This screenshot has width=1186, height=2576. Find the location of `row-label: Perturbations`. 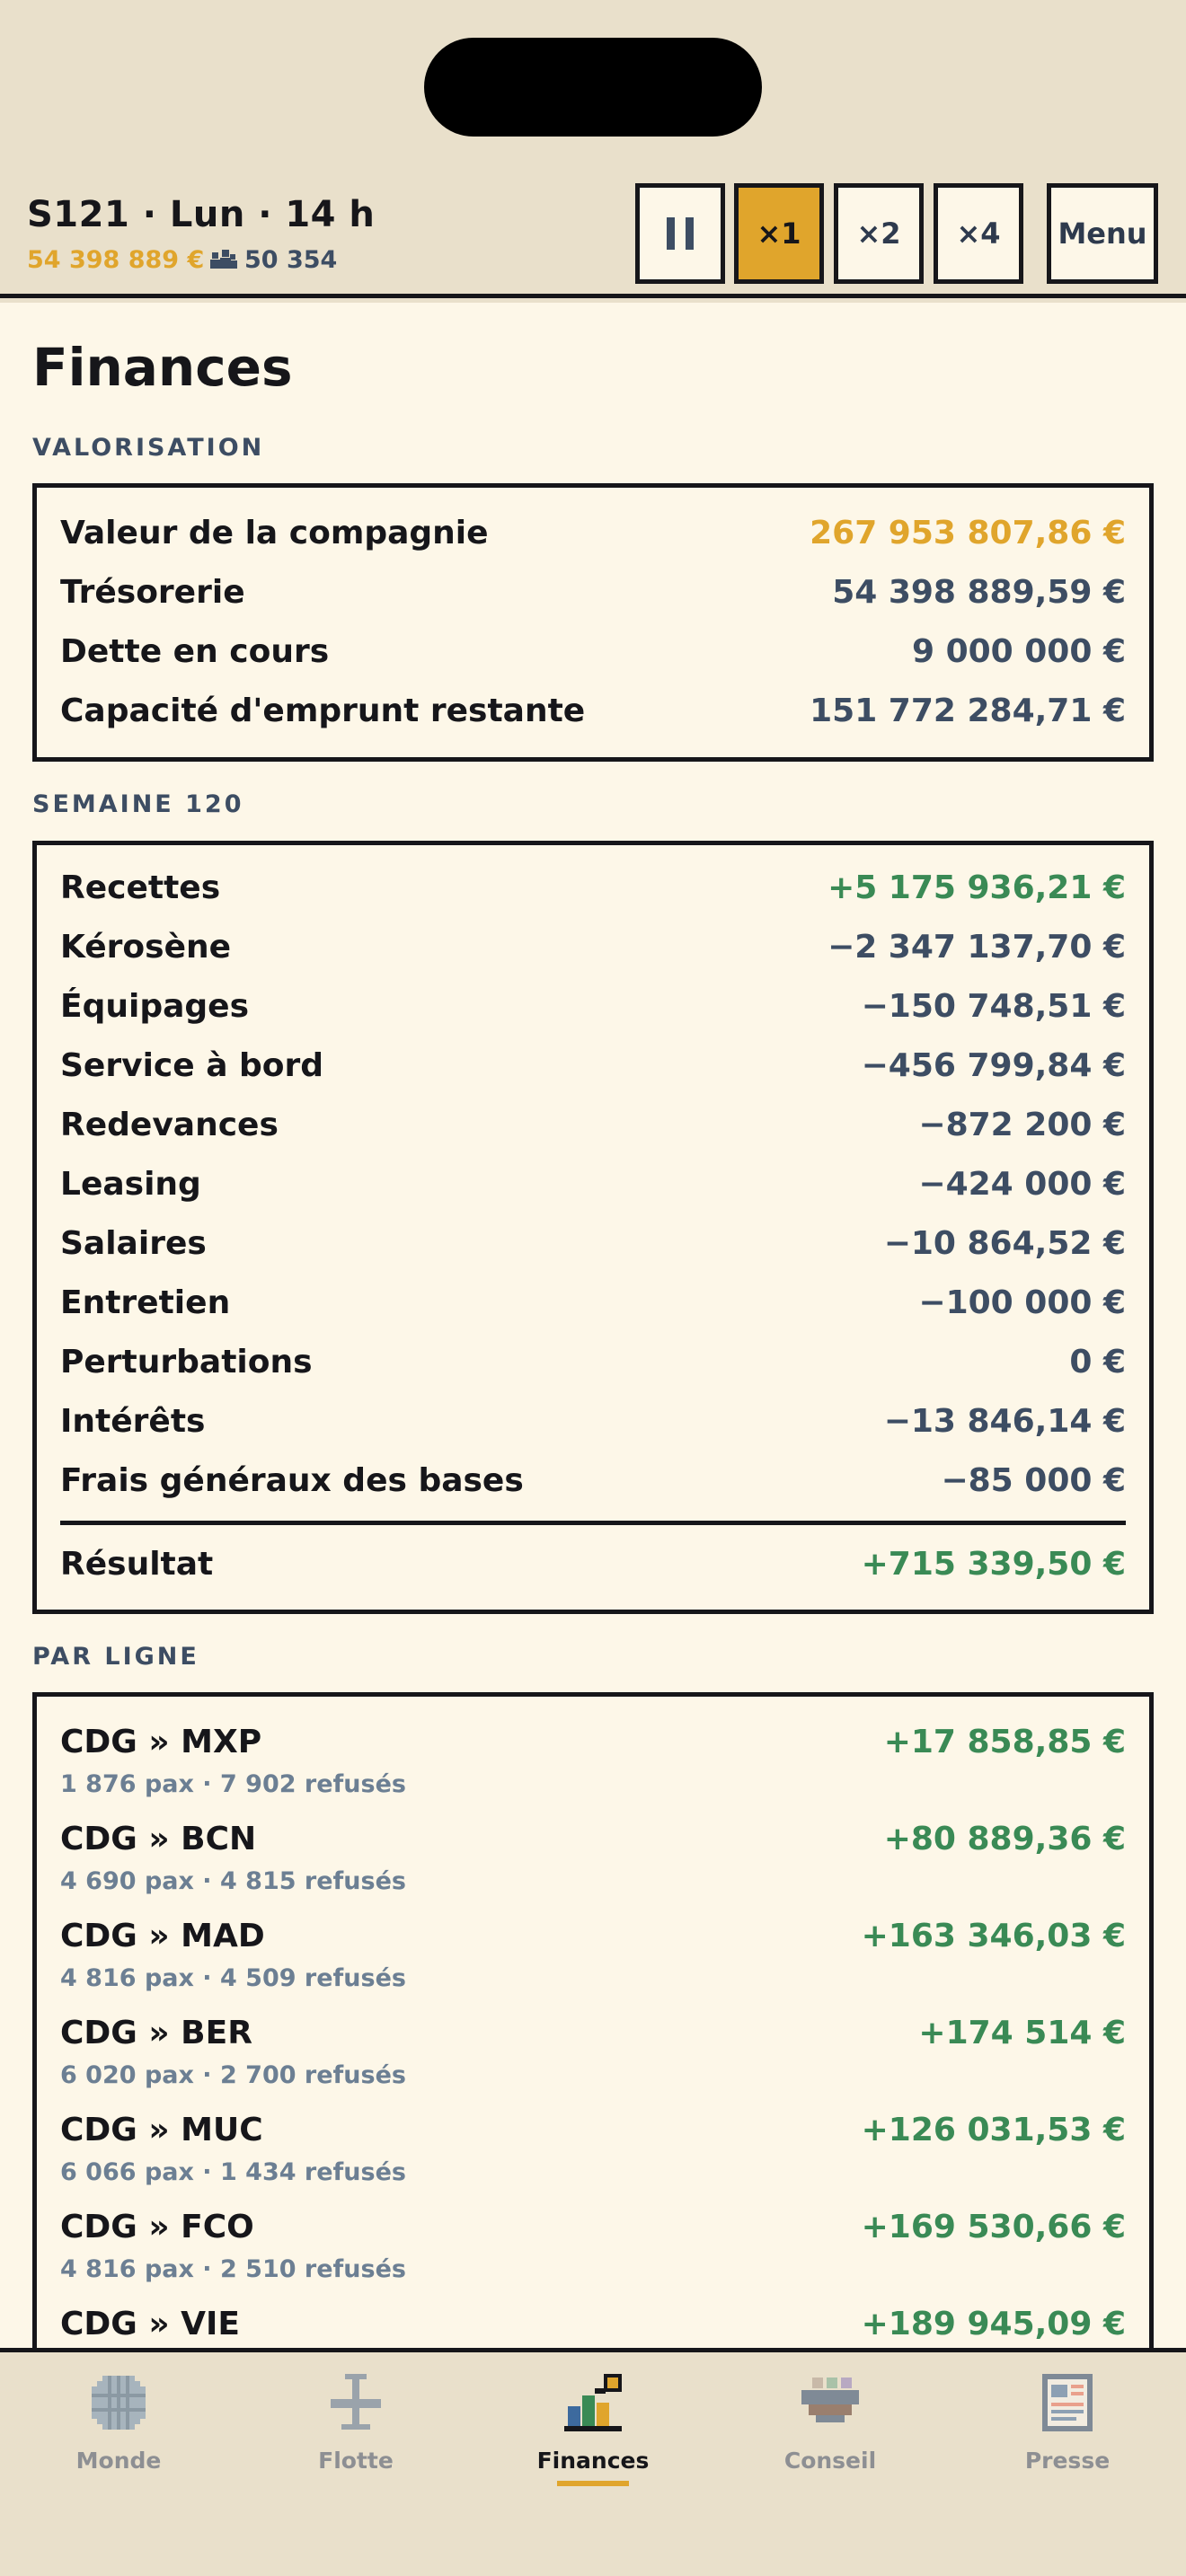

row-label: Perturbations is located at coordinates (186, 1362).